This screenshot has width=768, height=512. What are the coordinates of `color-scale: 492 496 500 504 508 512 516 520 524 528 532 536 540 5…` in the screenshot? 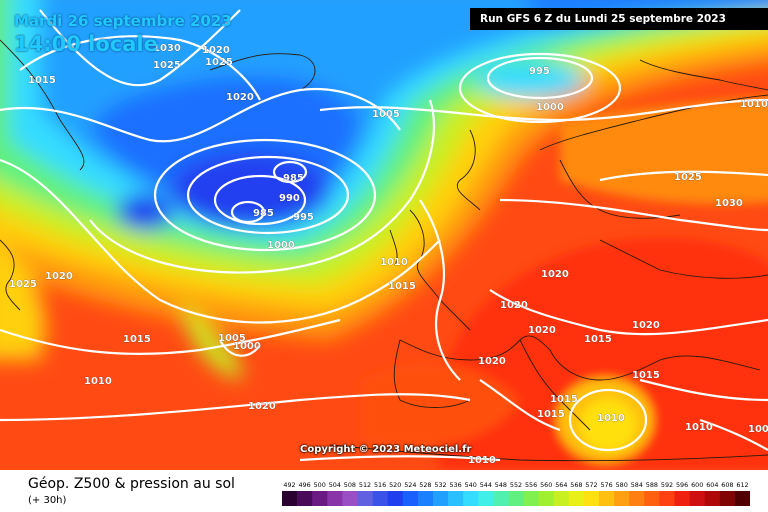 It's located at (516, 493).